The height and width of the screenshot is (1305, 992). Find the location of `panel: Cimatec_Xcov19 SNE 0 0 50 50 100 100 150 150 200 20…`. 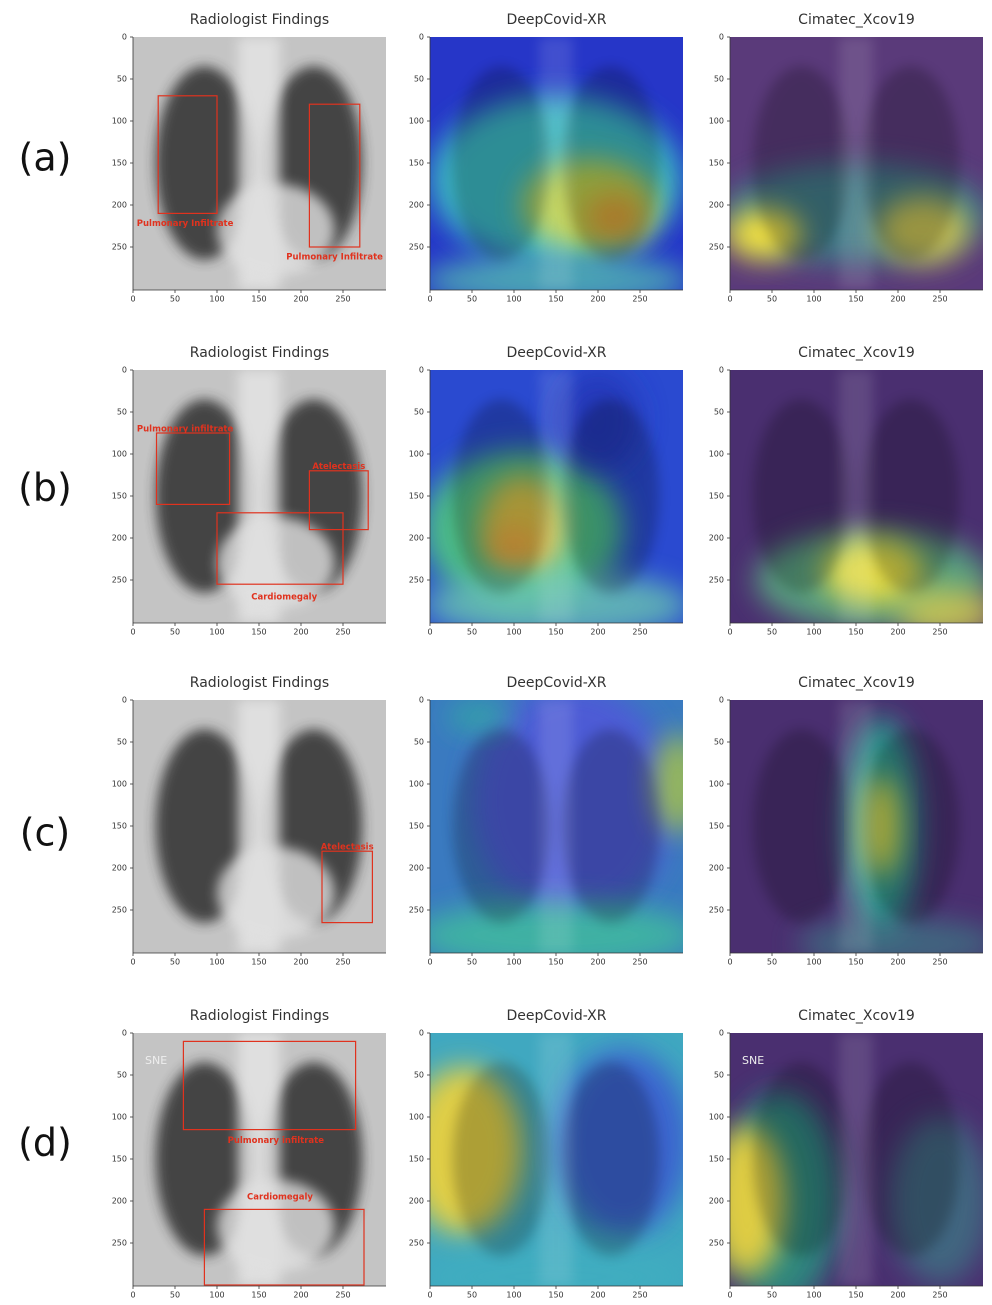

panel: Cimatec_Xcov19 SNE 0 0 50 50 100 100 150 150 200 20… is located at coordinates (846, 1154).